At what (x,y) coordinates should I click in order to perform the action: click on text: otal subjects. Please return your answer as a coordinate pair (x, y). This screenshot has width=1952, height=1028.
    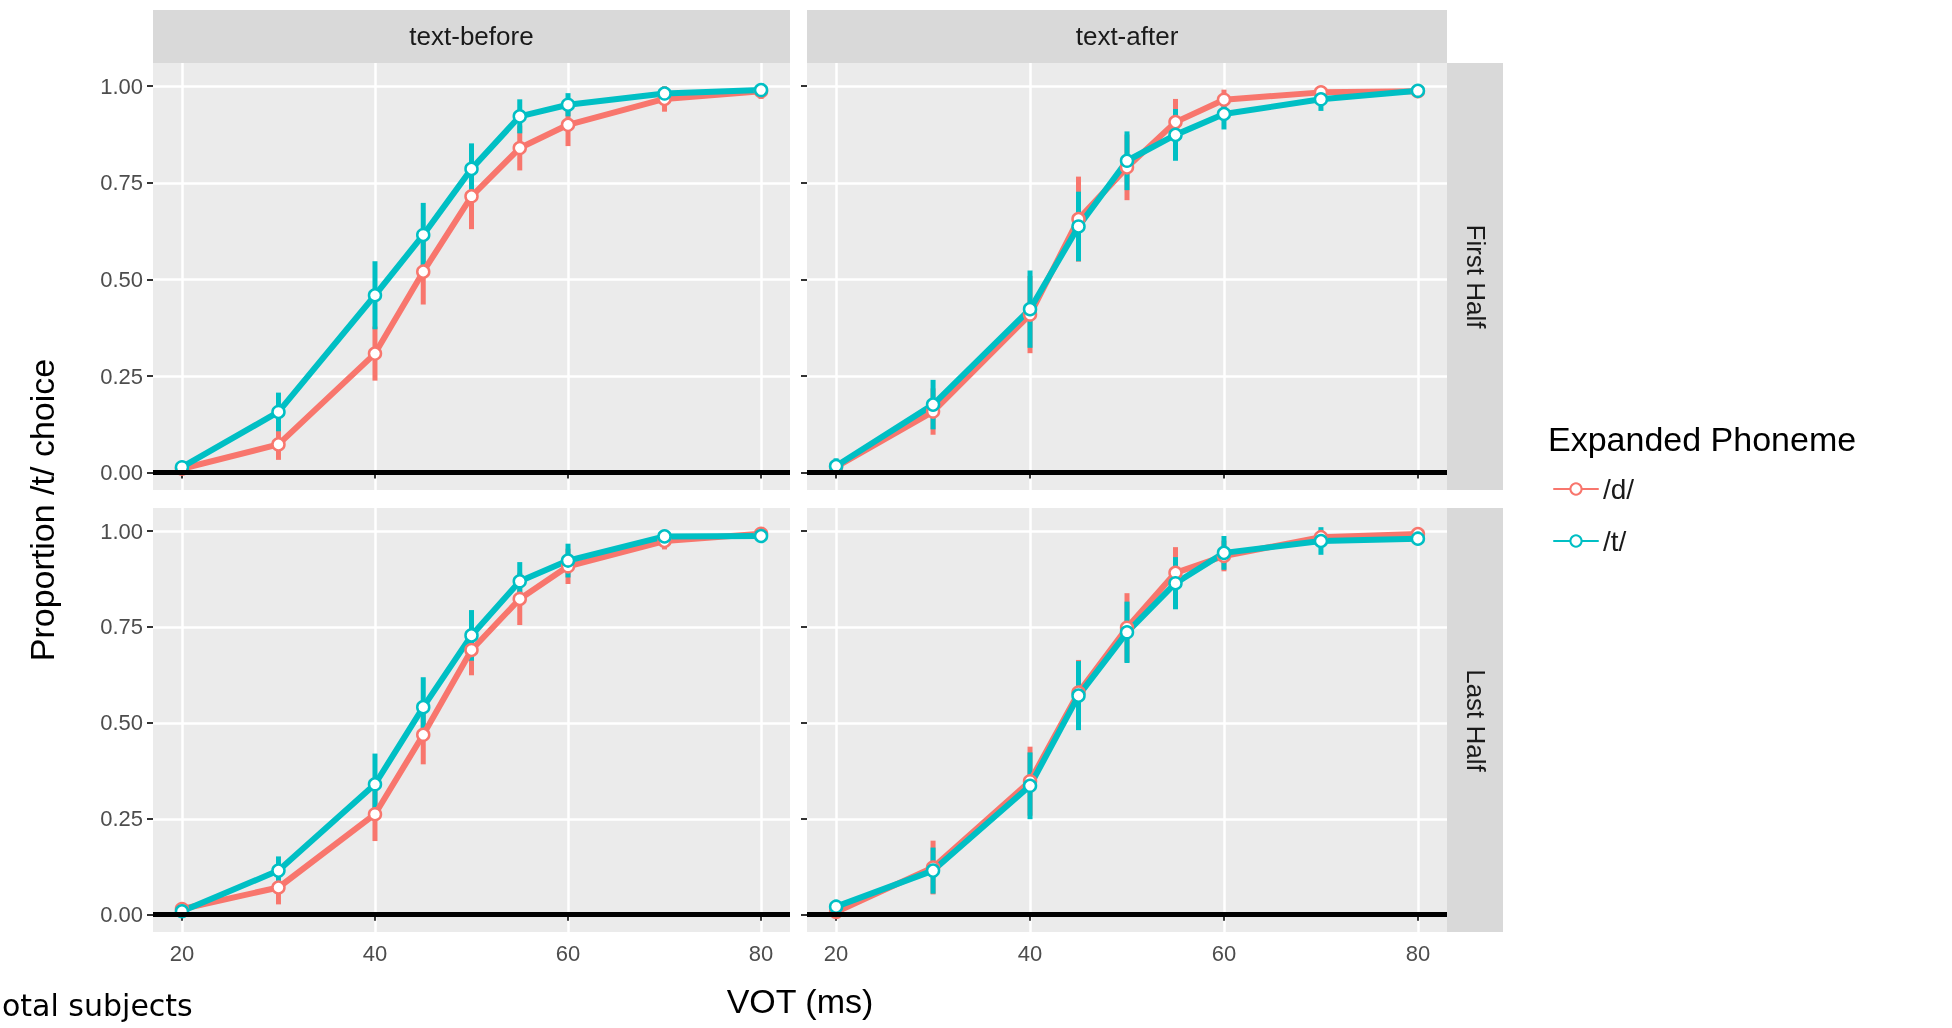
    Looking at the image, I should click on (97, 1005).